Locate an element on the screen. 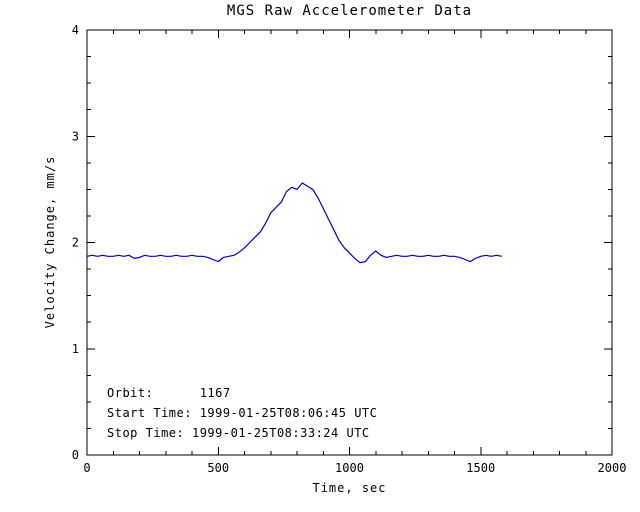 This screenshot has height=512, width=640. x-tick-label: 2000 is located at coordinates (612, 468).